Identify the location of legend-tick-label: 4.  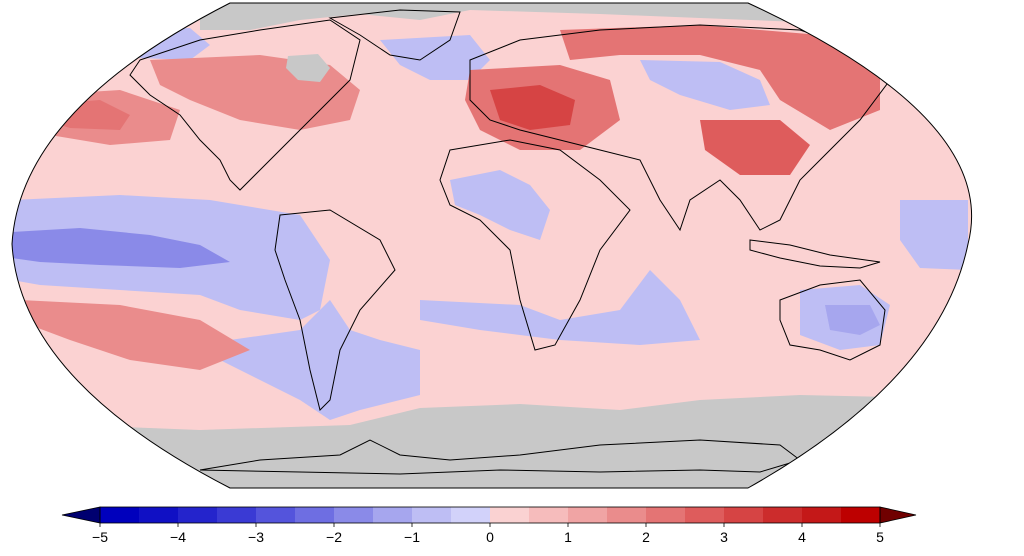
(802, 537).